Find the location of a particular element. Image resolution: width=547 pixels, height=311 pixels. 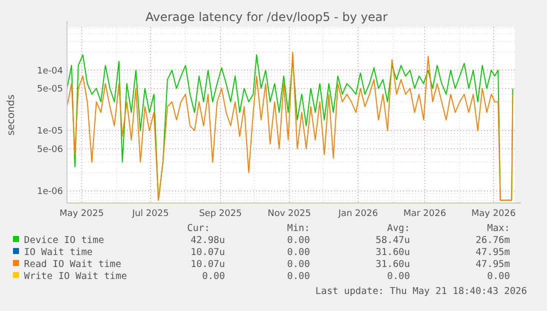

text: Cur: is located at coordinates (198, 228).